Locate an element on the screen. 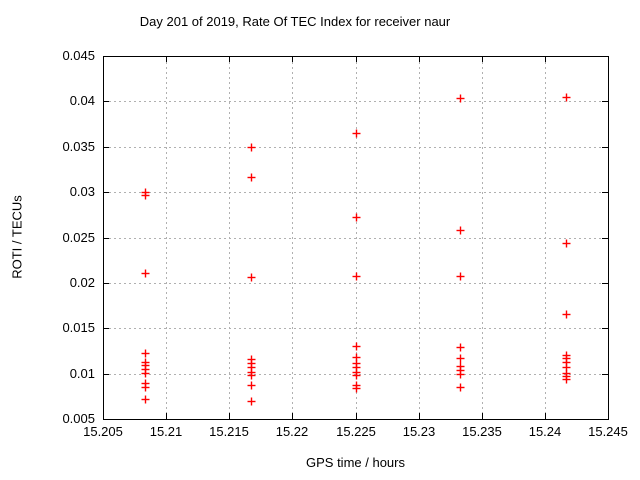 The width and height of the screenshot is (640, 480). x-tick-label: 15.235 is located at coordinates (482, 431).